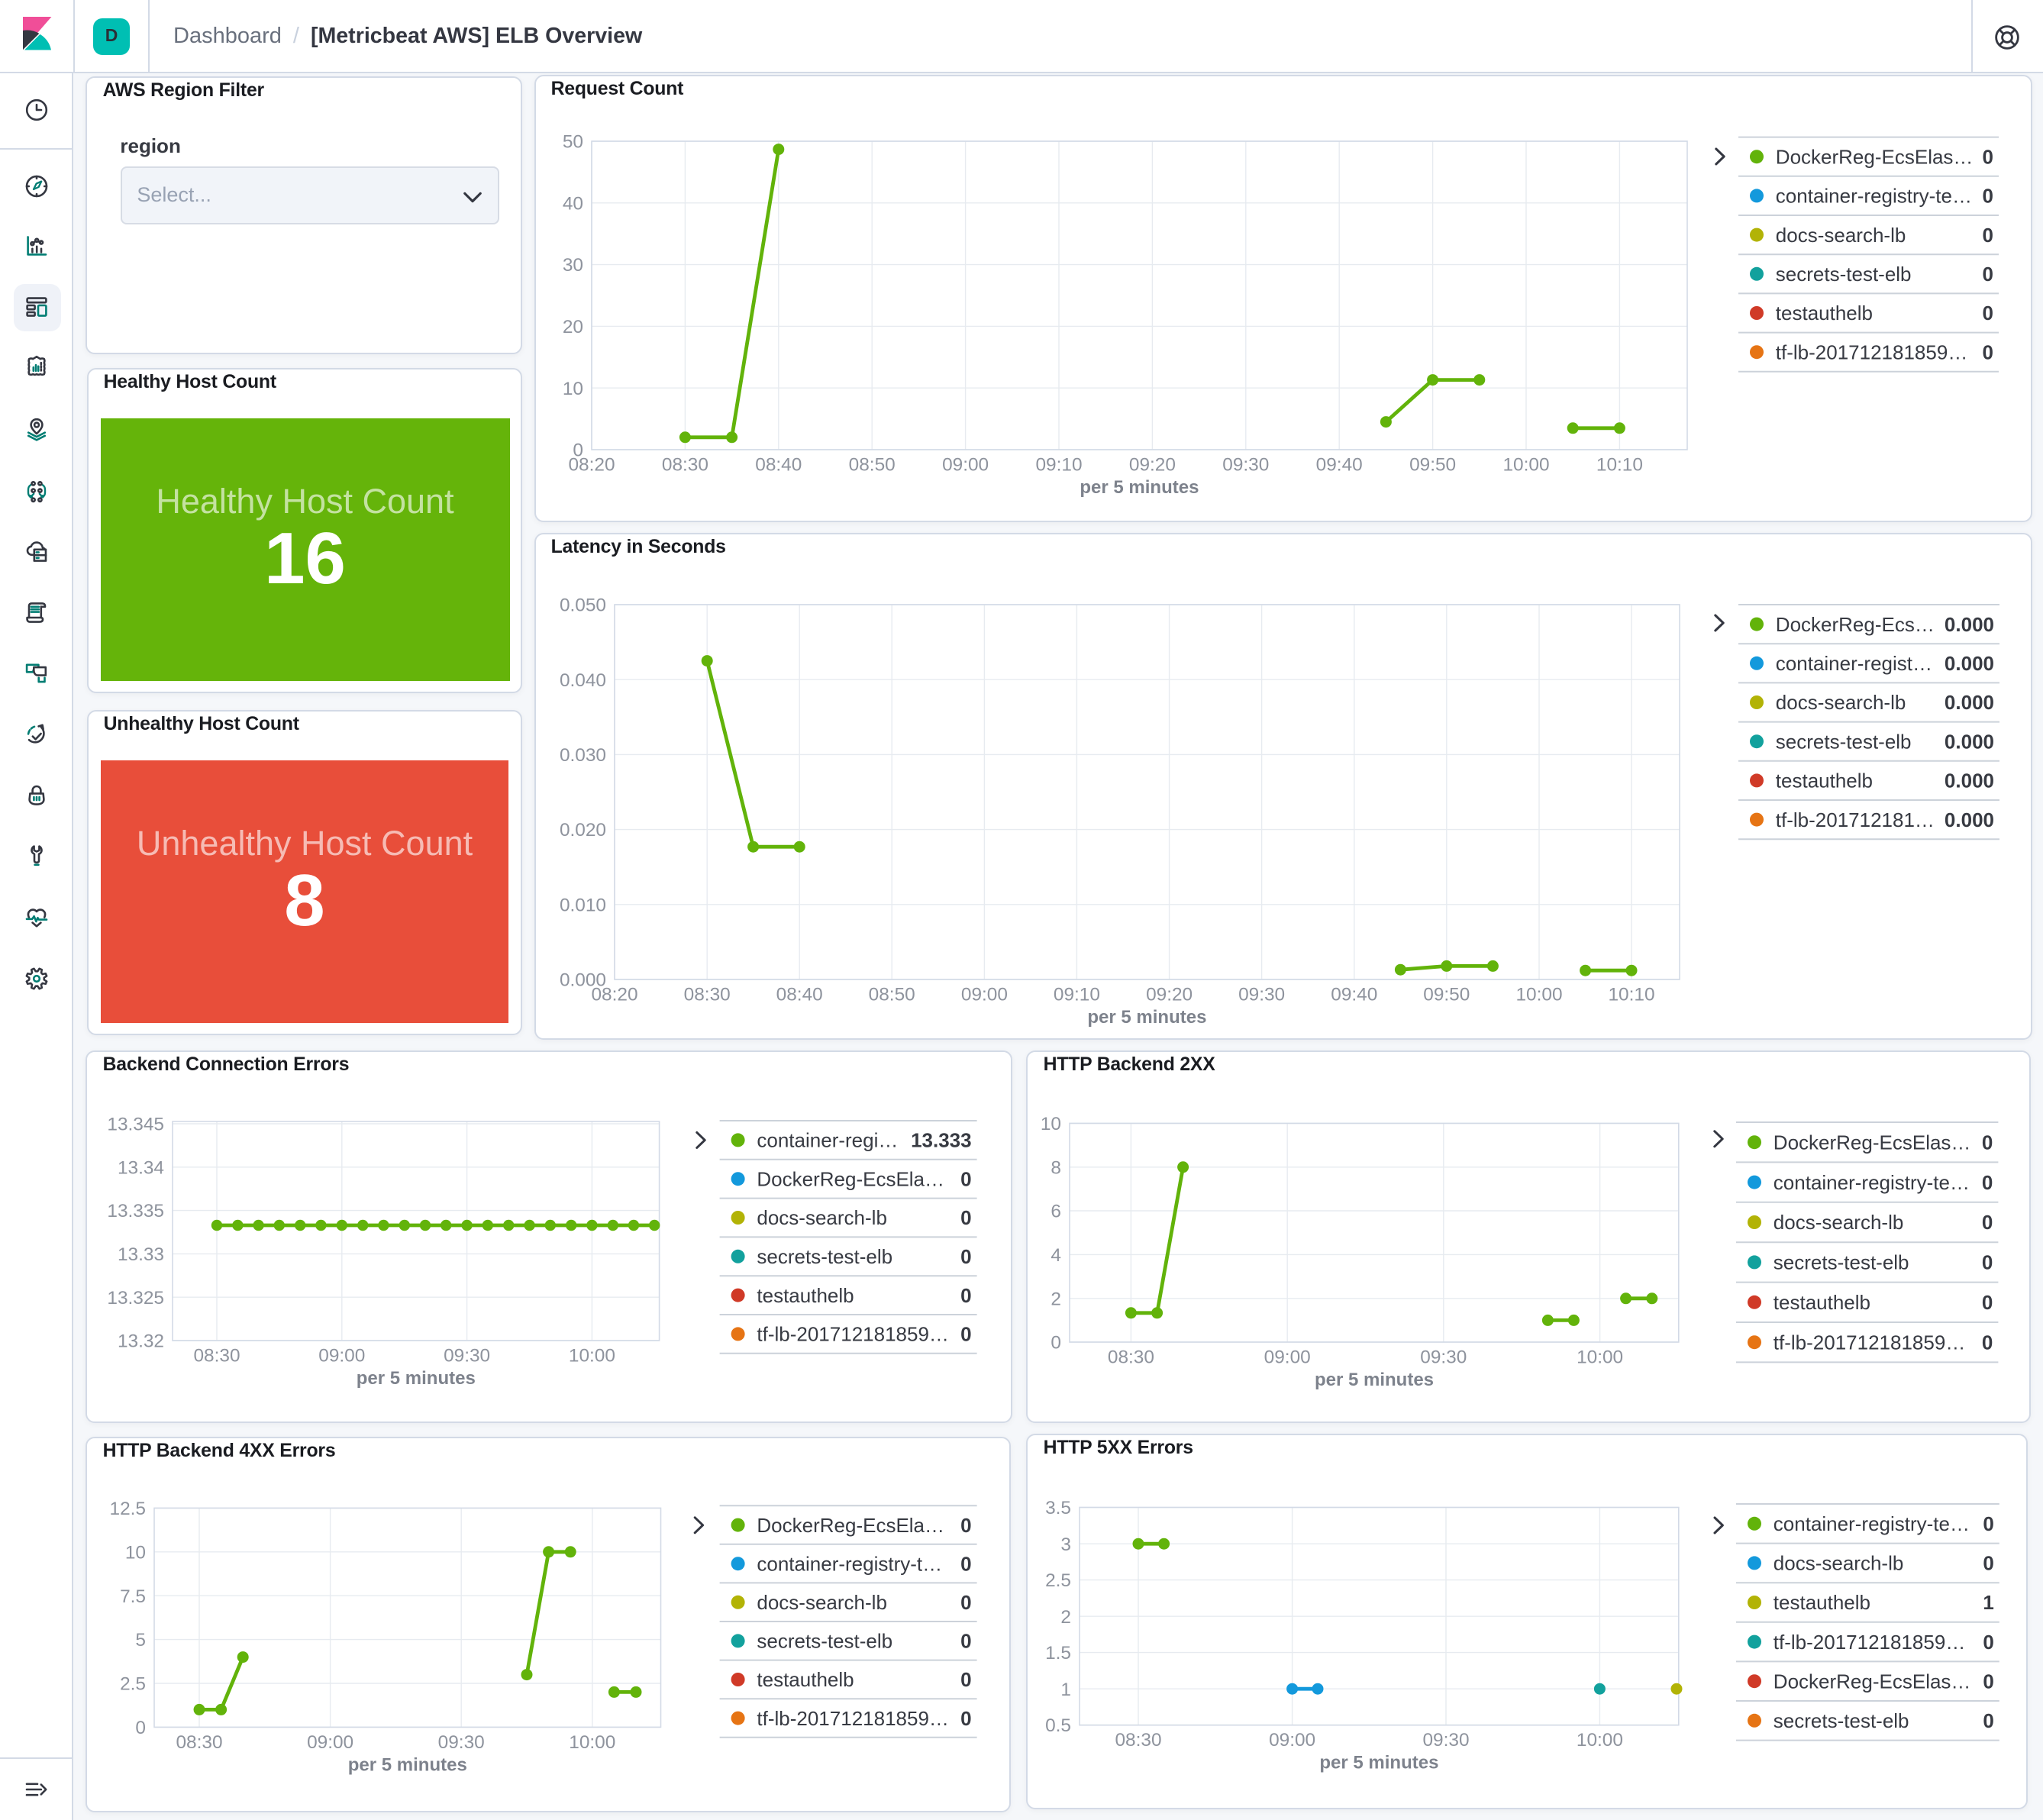 This screenshot has height=1820, width=2043. I want to click on svg-text: 13.333, so click(941, 1140).